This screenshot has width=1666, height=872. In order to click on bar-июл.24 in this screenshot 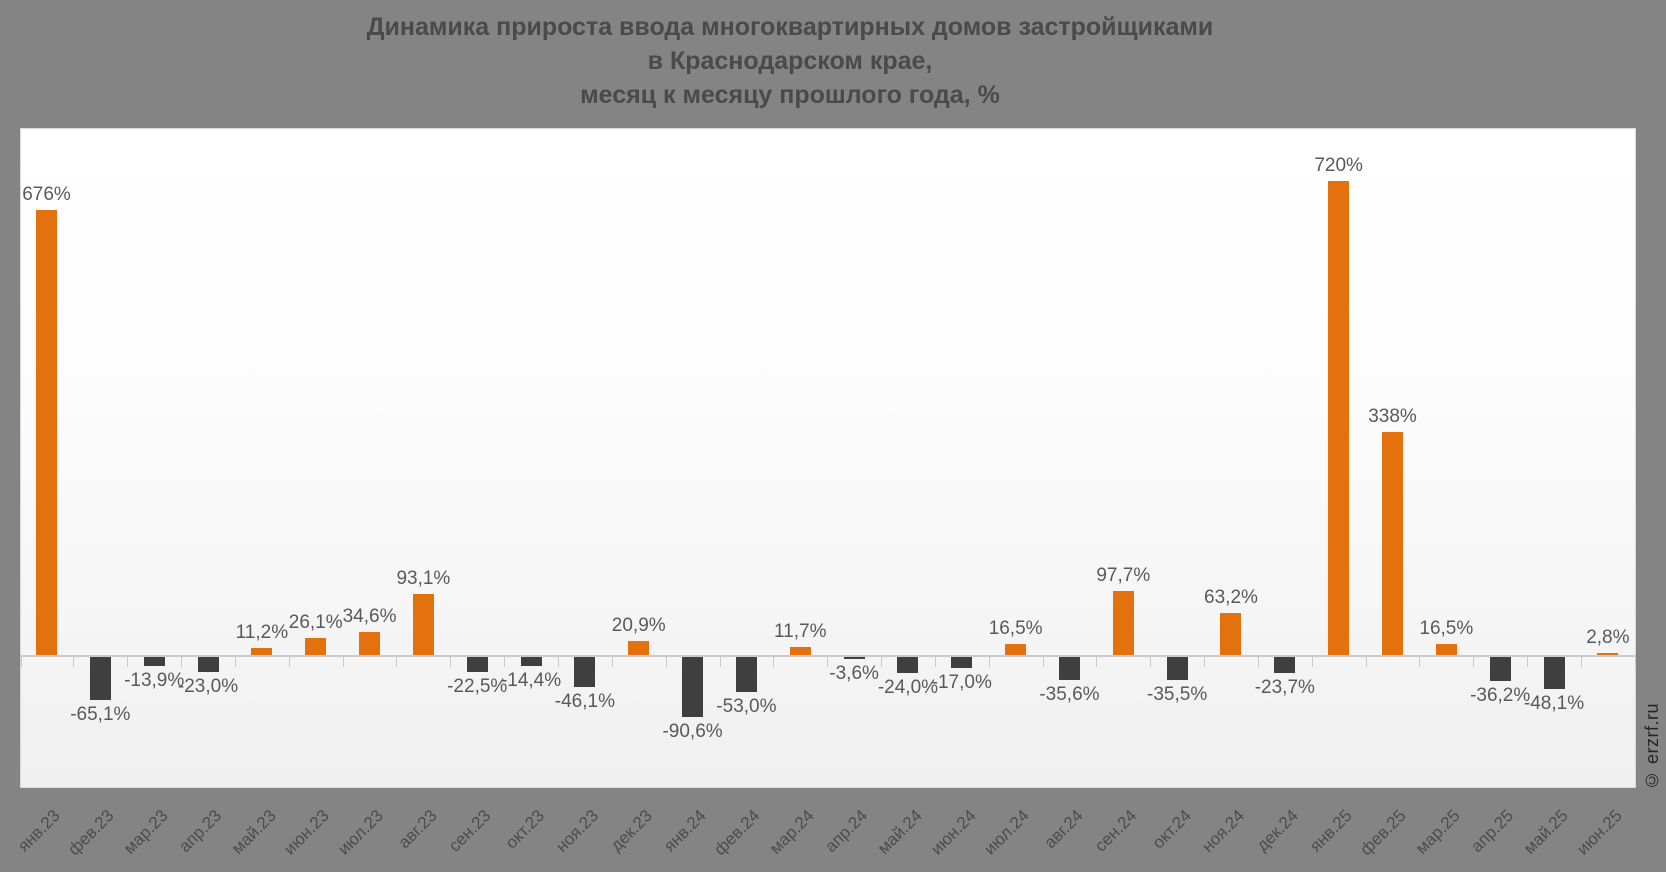, I will do `click(1016, 649)`.